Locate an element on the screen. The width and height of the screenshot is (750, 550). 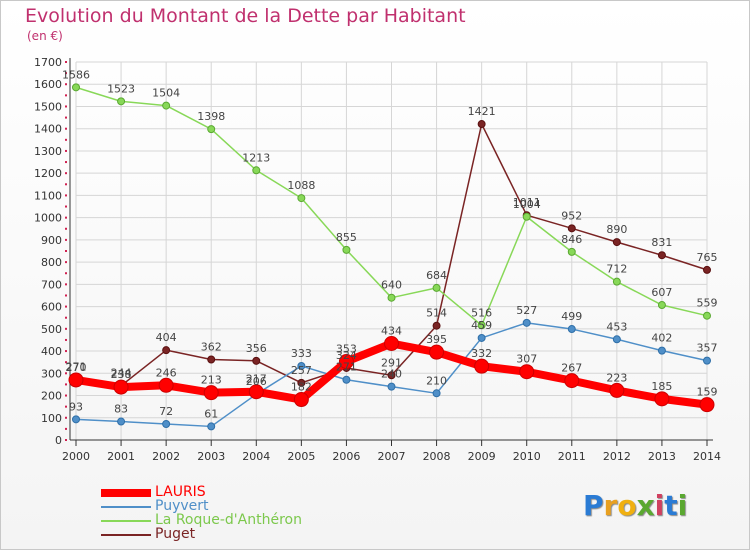
data-label: 333 is located at coordinates (301, 353).